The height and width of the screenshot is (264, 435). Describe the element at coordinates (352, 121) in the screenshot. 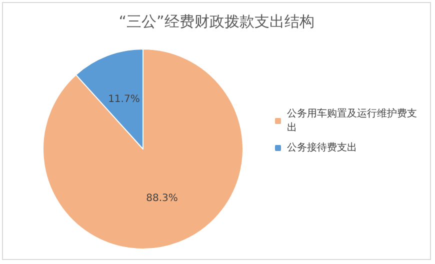

I see `legend-label: 公务用车购置及运行维护费支出` at that location.